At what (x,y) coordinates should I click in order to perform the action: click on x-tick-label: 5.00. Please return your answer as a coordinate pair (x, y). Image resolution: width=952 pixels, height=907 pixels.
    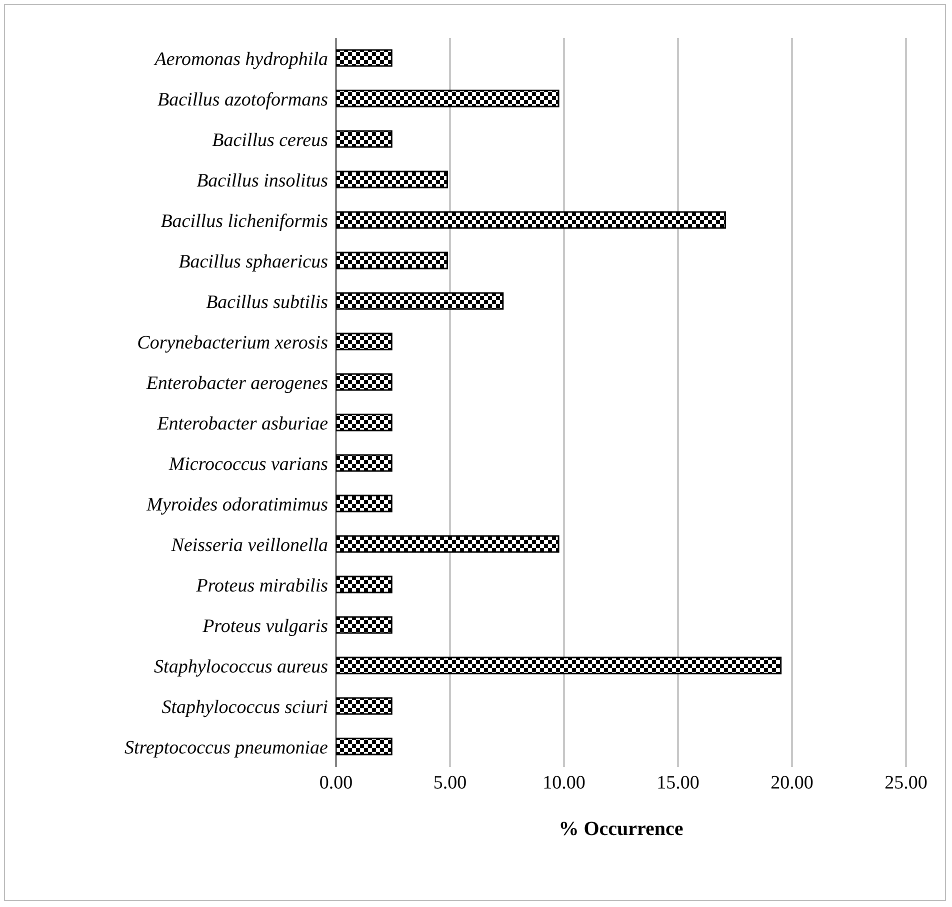
    Looking at the image, I should click on (450, 783).